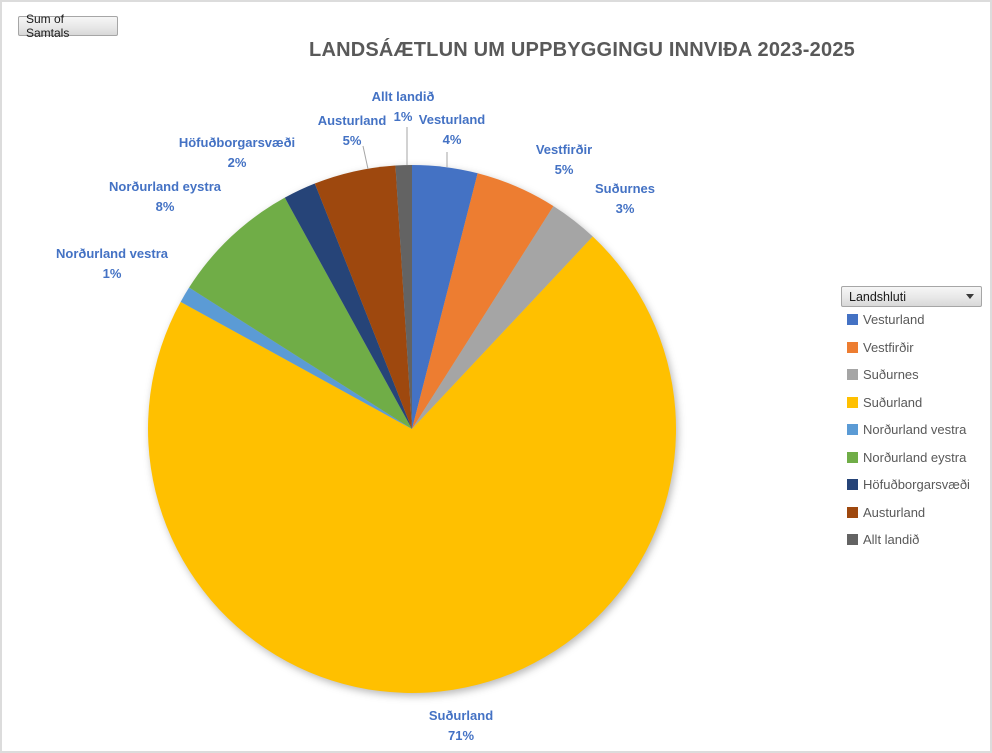  Describe the element at coordinates (112, 263) in the screenshot. I see `data-label-norðurland-vestra: Norðurland vestra 1%` at that location.